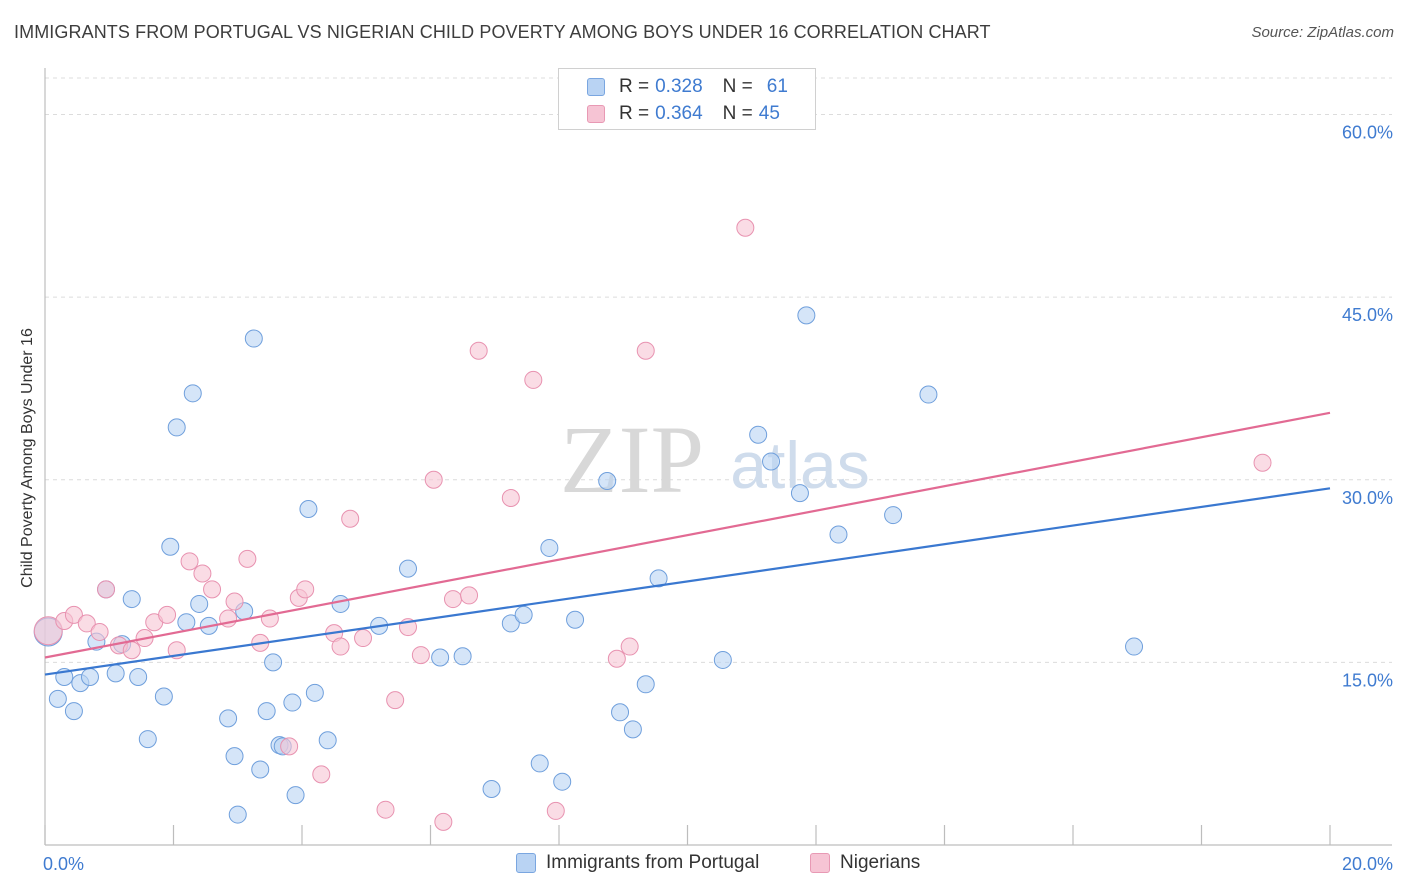 This screenshot has height=892, width=1406. Describe the element at coordinates (526, 863) in the screenshot. I see `bottom-legend-swatch-portugal` at that location.